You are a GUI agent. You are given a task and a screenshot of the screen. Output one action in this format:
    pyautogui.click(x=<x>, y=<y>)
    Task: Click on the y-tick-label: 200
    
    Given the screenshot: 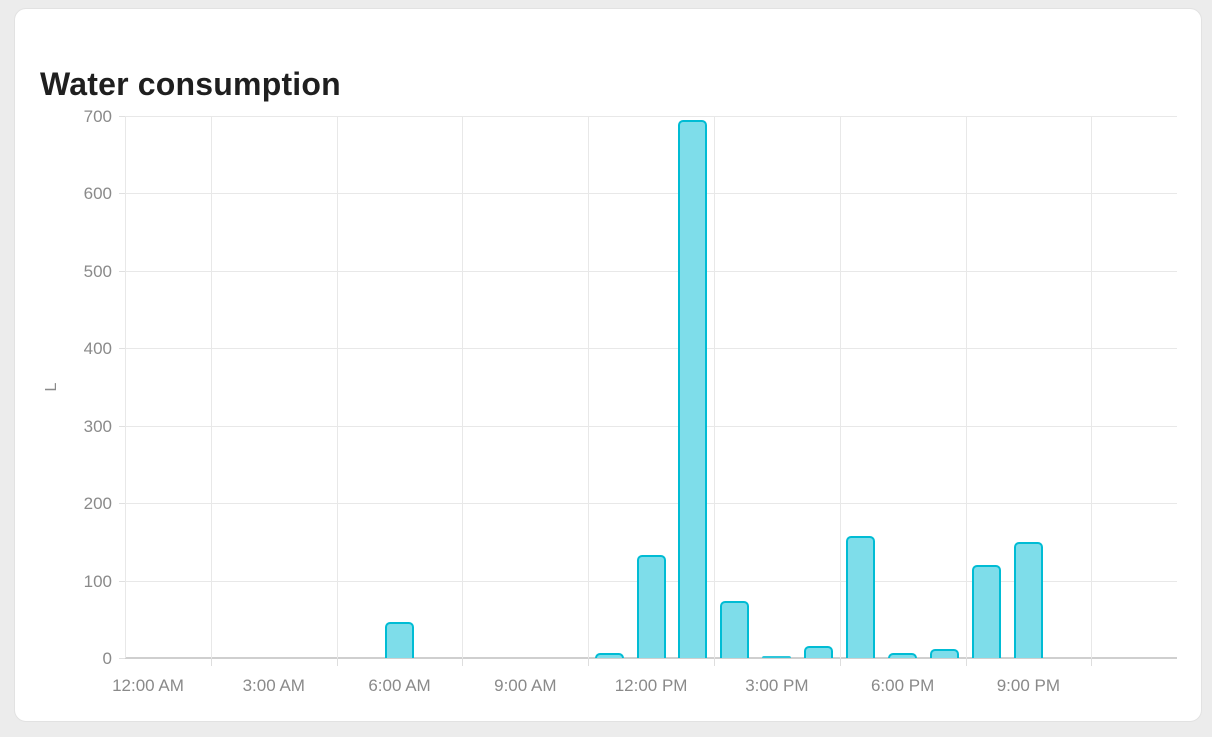 What is the action you would take?
    pyautogui.click(x=97, y=504)
    